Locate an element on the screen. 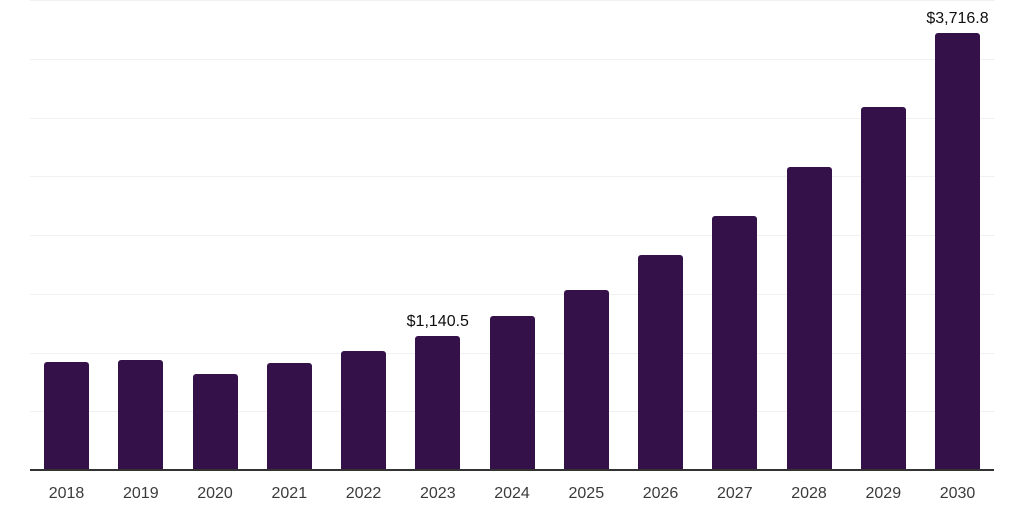 The width and height of the screenshot is (1024, 512). x-axis-label-2030: 2030 is located at coordinates (957, 493).